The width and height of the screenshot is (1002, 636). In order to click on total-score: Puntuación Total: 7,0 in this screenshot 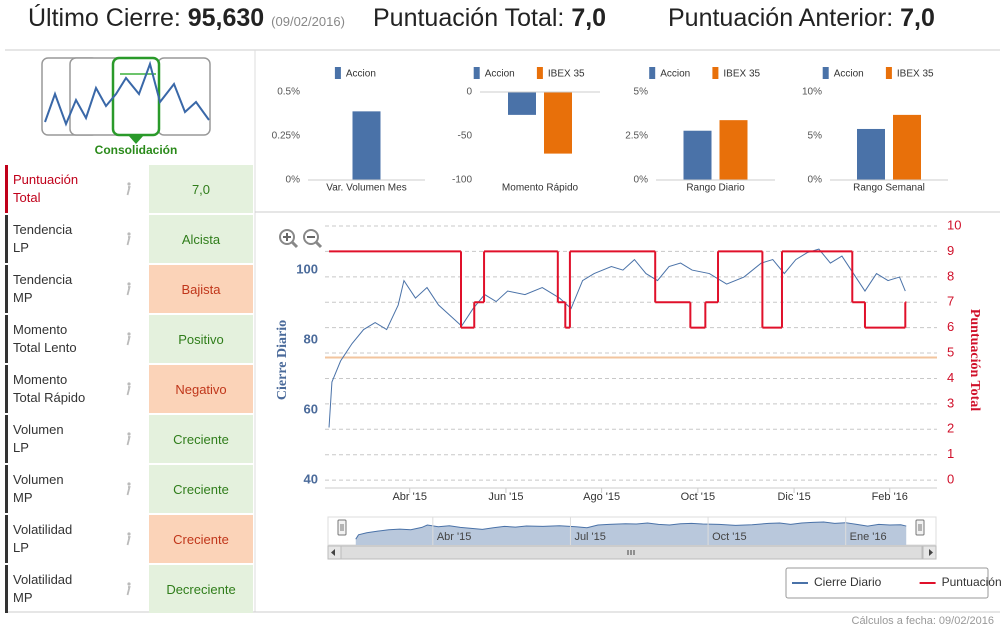, I will do `click(489, 18)`.